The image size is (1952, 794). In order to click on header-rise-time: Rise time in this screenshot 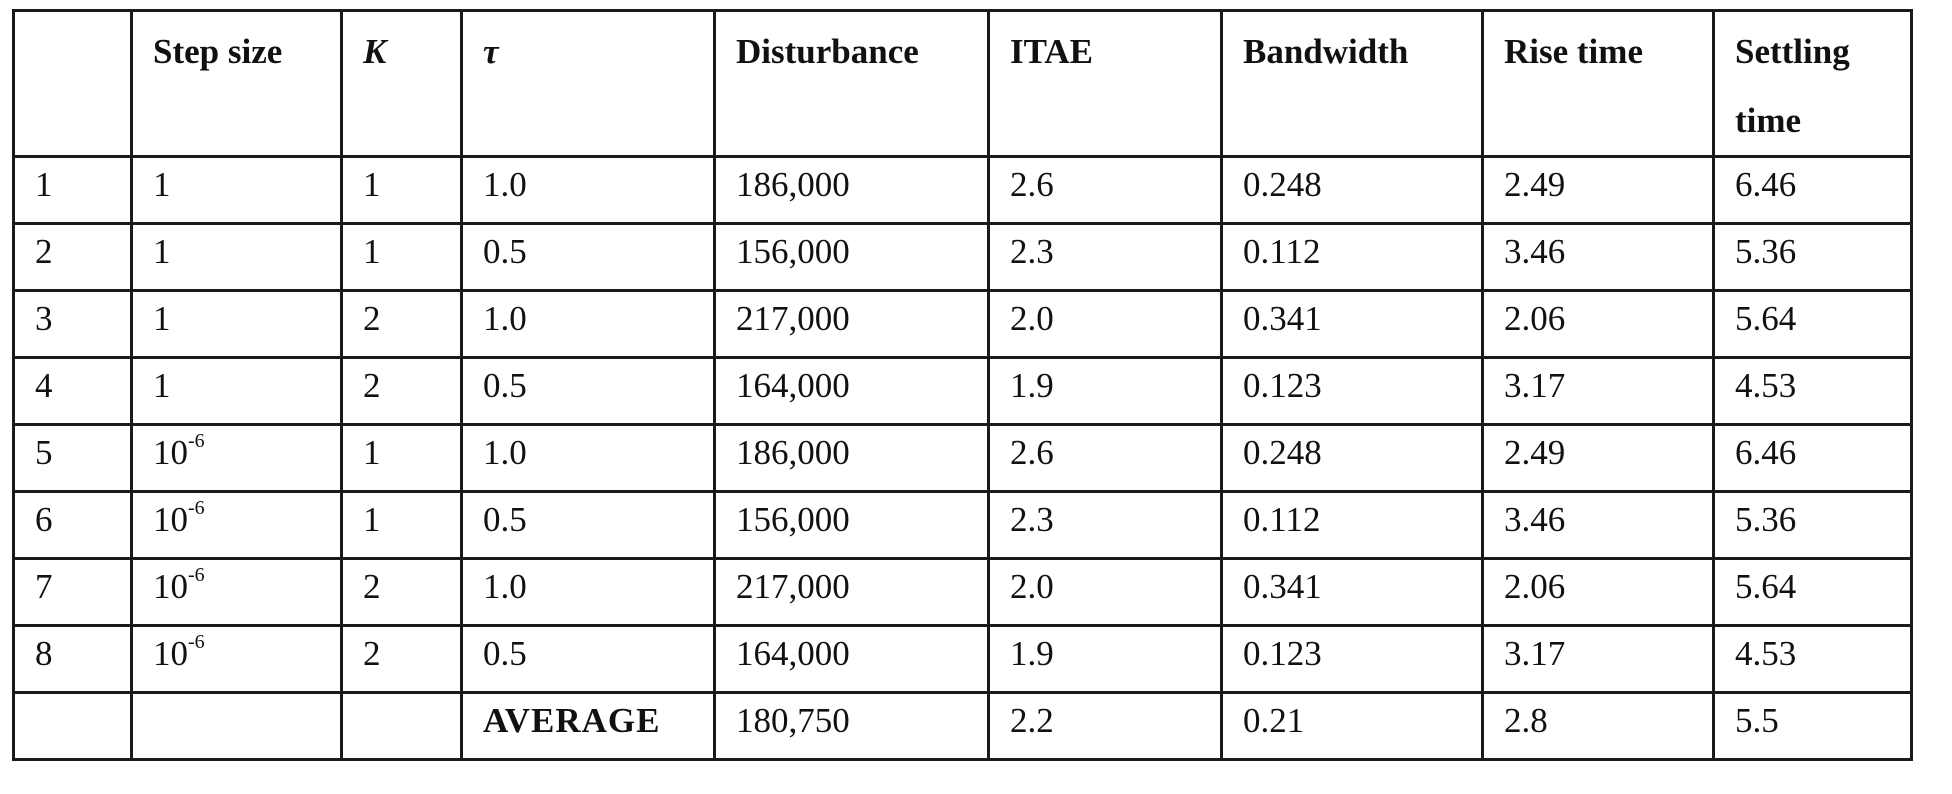, I will do `click(1598, 84)`.